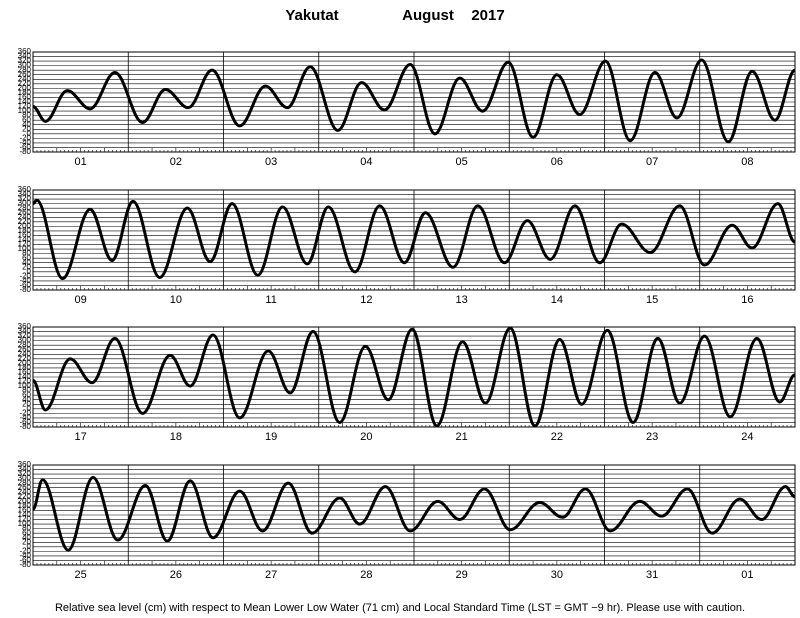 The height and width of the screenshot is (618, 800). Describe the element at coordinates (25, 97) in the screenshot. I see `y-tick-label: 160` at that location.